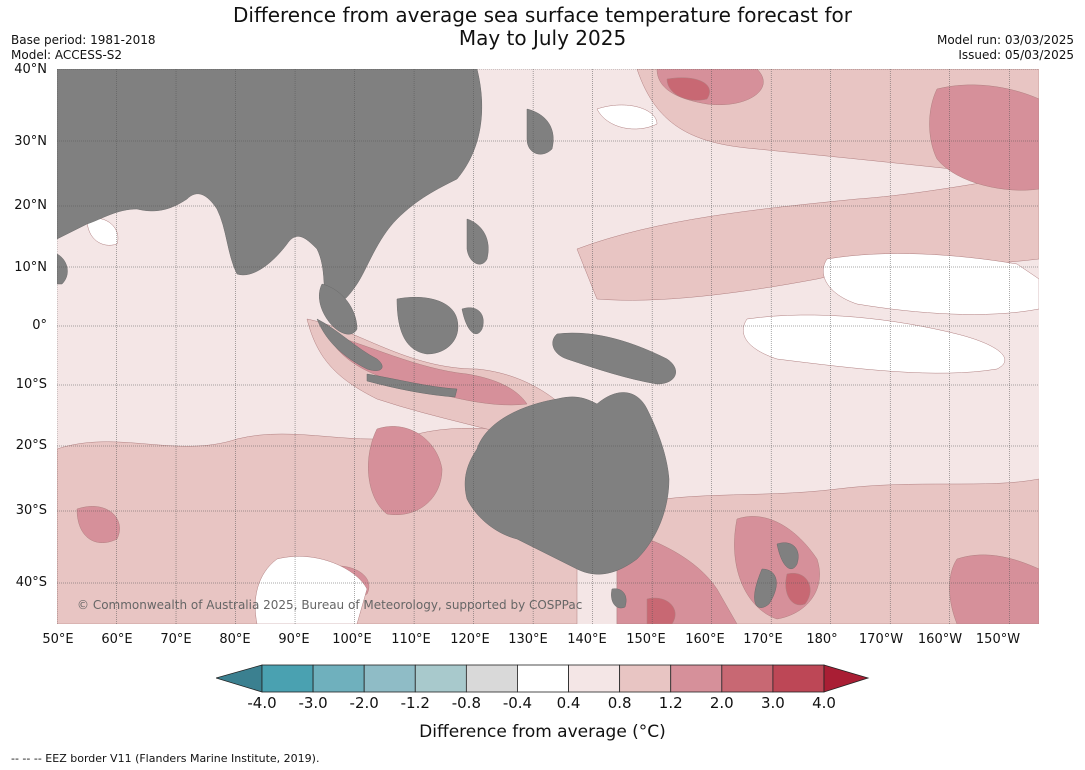 This screenshot has height=770, width=1085. Describe the element at coordinates (568, 703) in the screenshot. I see `colorbar-tick-label: 0.4` at that location.